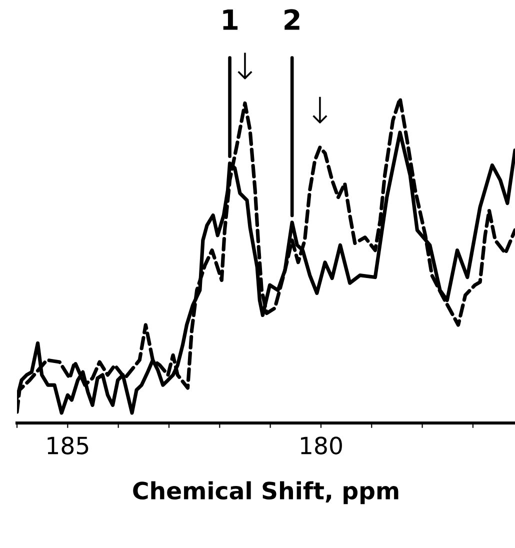 The height and width of the screenshot is (548, 515). I want to click on annotation: 1, so click(230, 20).